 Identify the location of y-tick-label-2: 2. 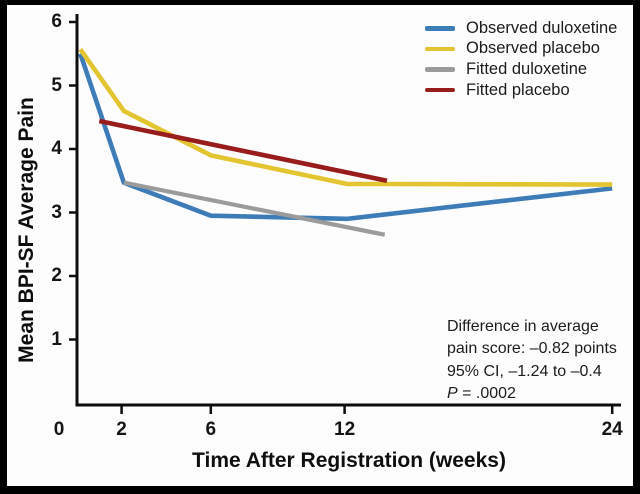
(56, 275).